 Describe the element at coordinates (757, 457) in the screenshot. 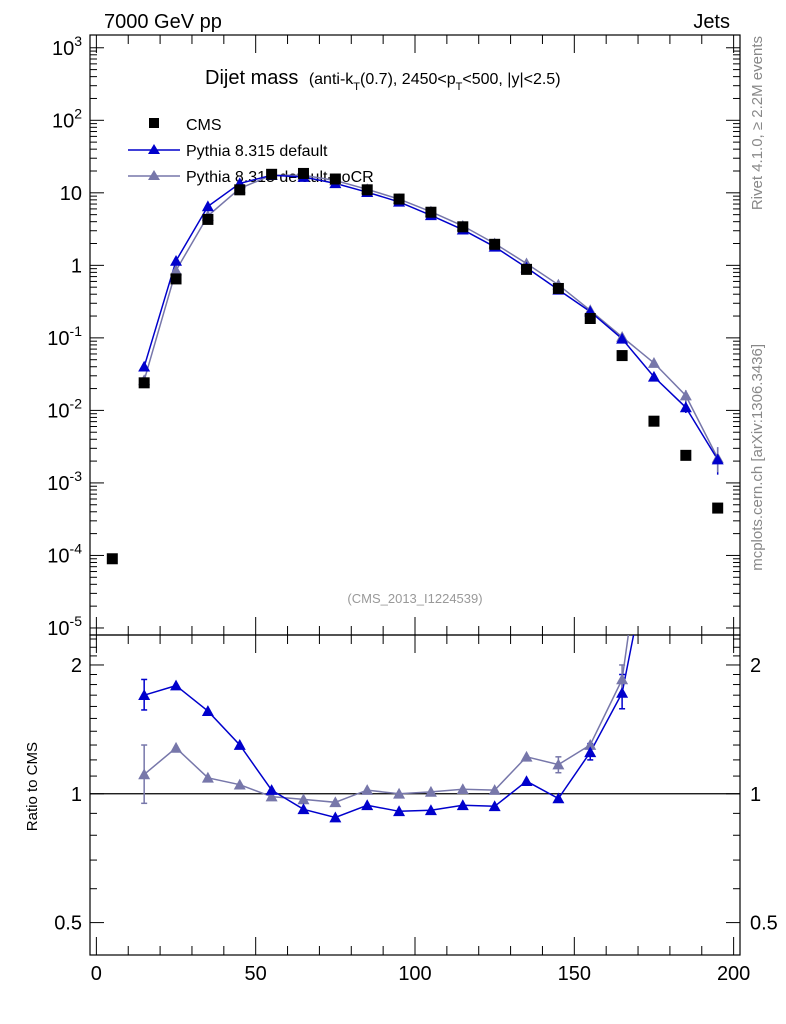

I see `mcplots-label: mcplots.cern.ch [arXiv:1306.3436]` at that location.